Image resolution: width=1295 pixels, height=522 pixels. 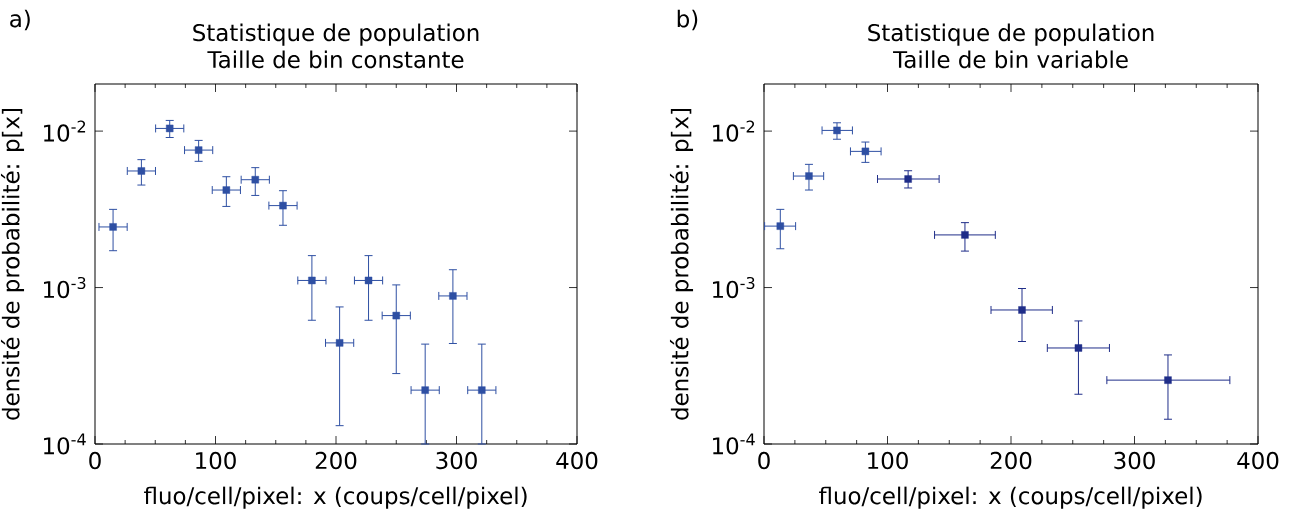 I want to click on text: a), so click(x=20, y=20).